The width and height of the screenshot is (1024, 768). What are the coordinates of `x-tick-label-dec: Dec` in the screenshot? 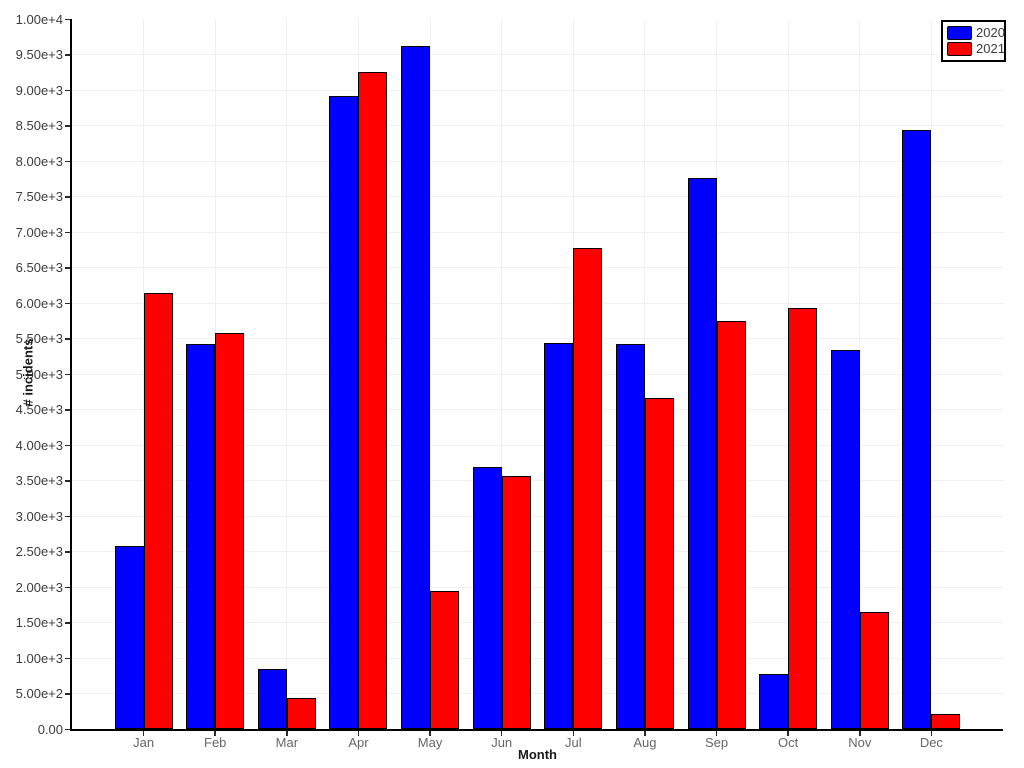 It's located at (931, 742).